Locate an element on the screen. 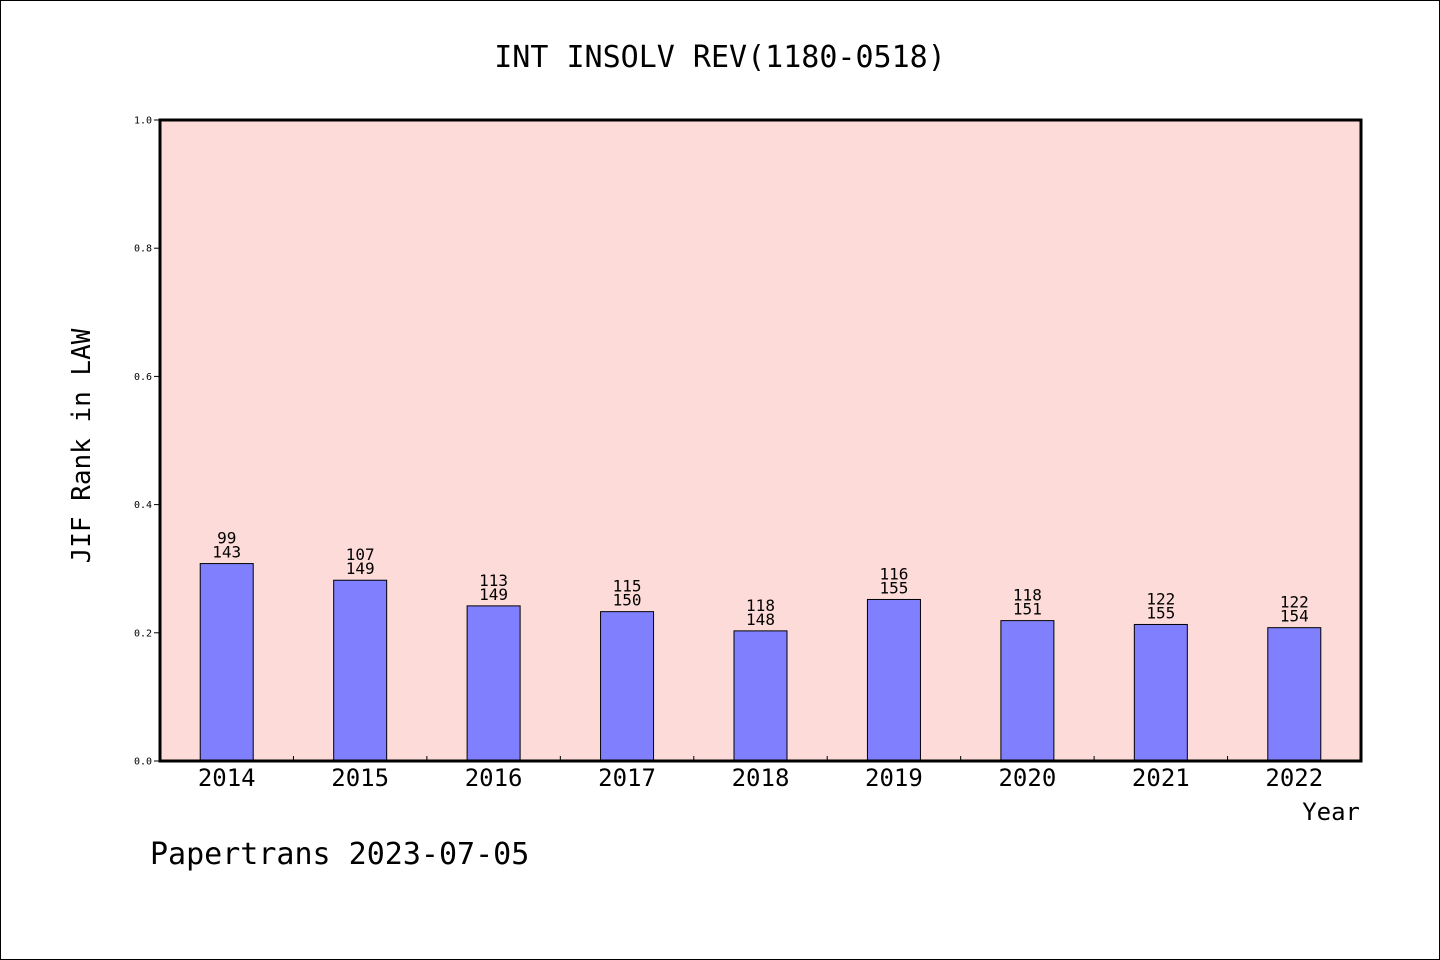 This screenshot has width=1440, height=960. y-tick-label: 0.2 is located at coordinates (143, 633).